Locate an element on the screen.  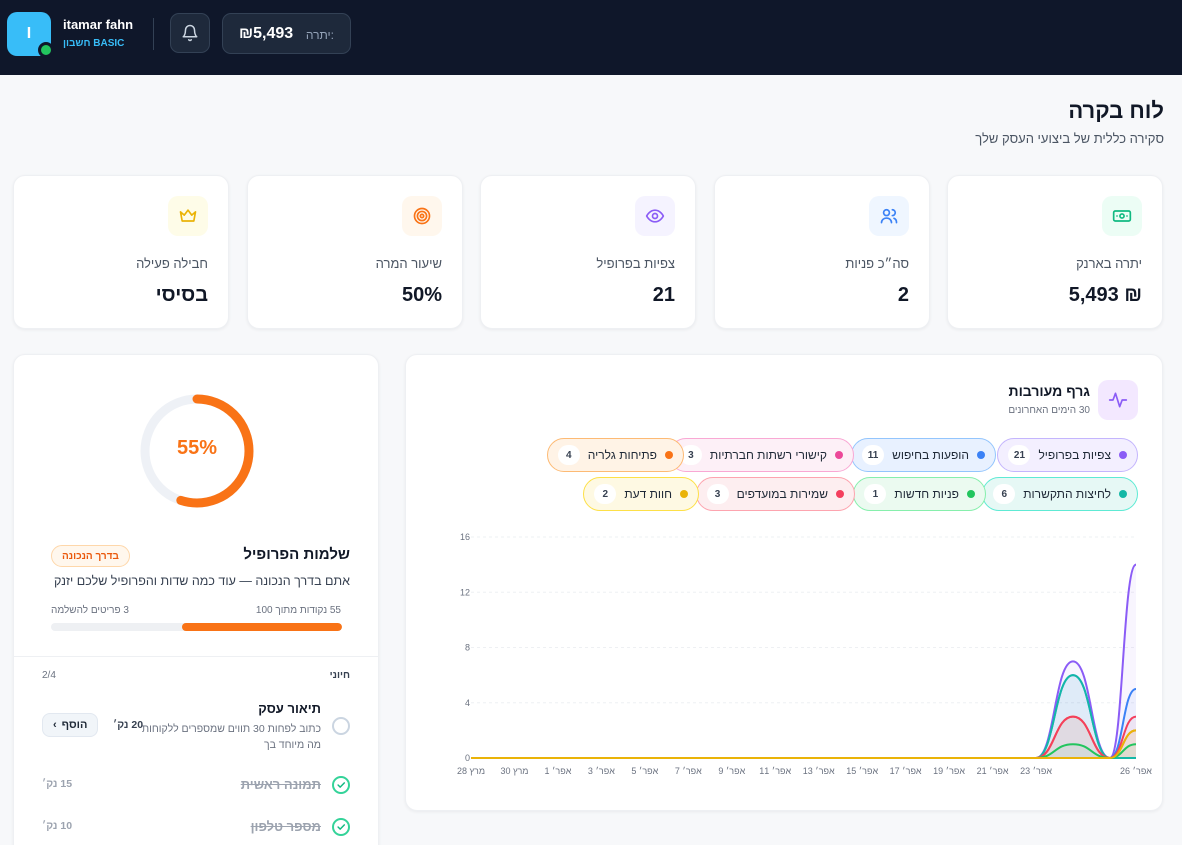
legend-label: פניות חדשות is located at coordinates (926, 494).